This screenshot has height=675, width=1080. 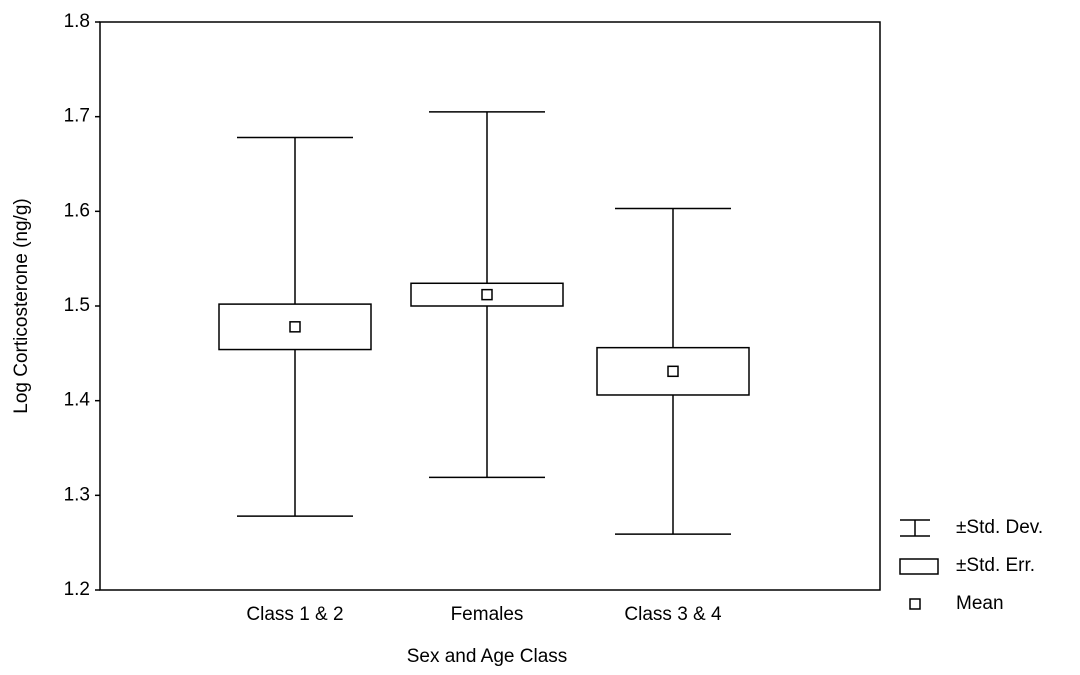 I want to click on x-tick-label: Class 3 & 4, so click(x=673, y=614).